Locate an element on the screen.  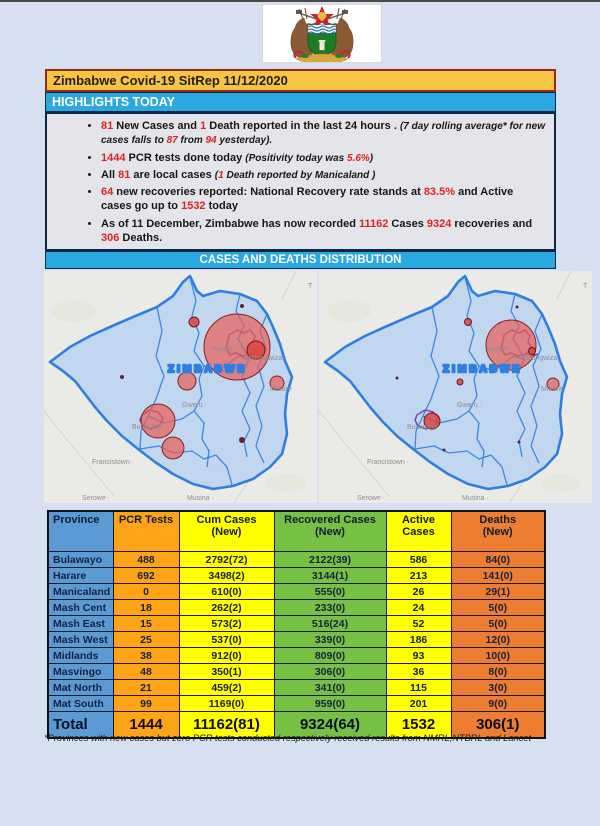
case-bubbles is located at coordinates (477, 378).